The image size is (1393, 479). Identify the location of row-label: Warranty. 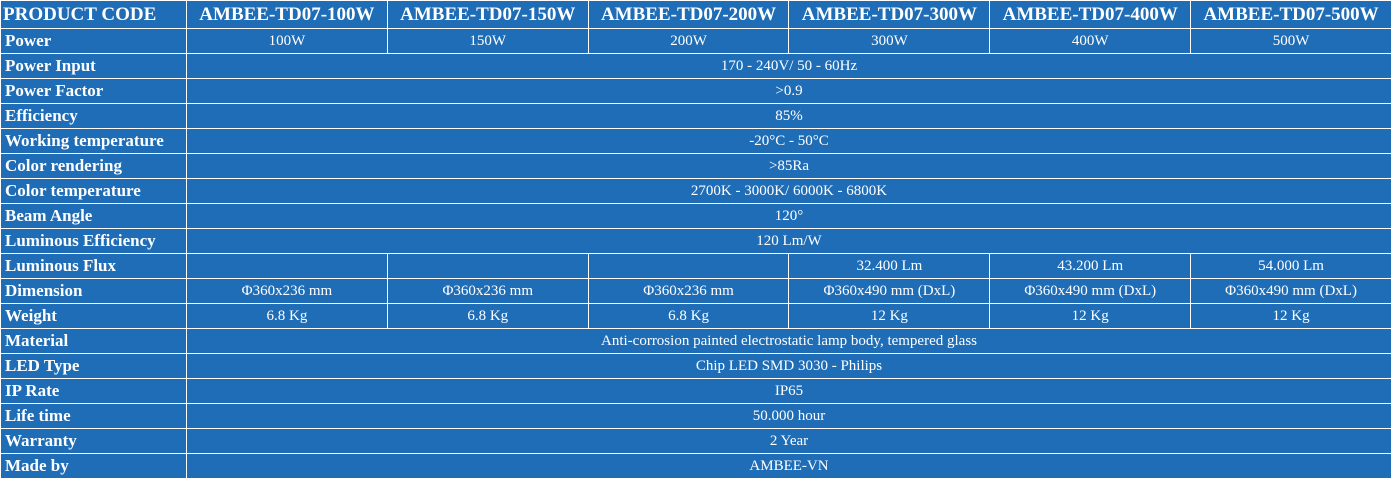
(93, 441).